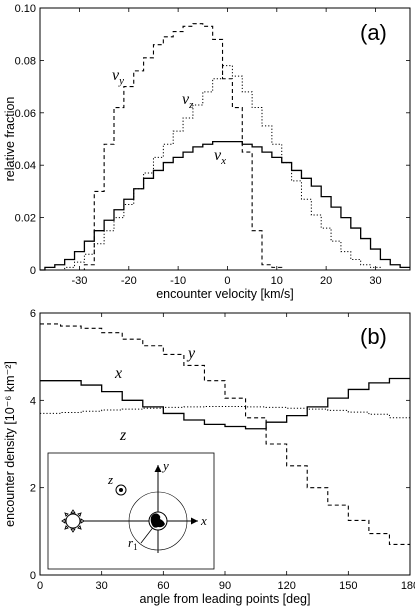  What do you see at coordinates (220, 157) in the screenshot?
I see `series-label-vx: vx` at bounding box center [220, 157].